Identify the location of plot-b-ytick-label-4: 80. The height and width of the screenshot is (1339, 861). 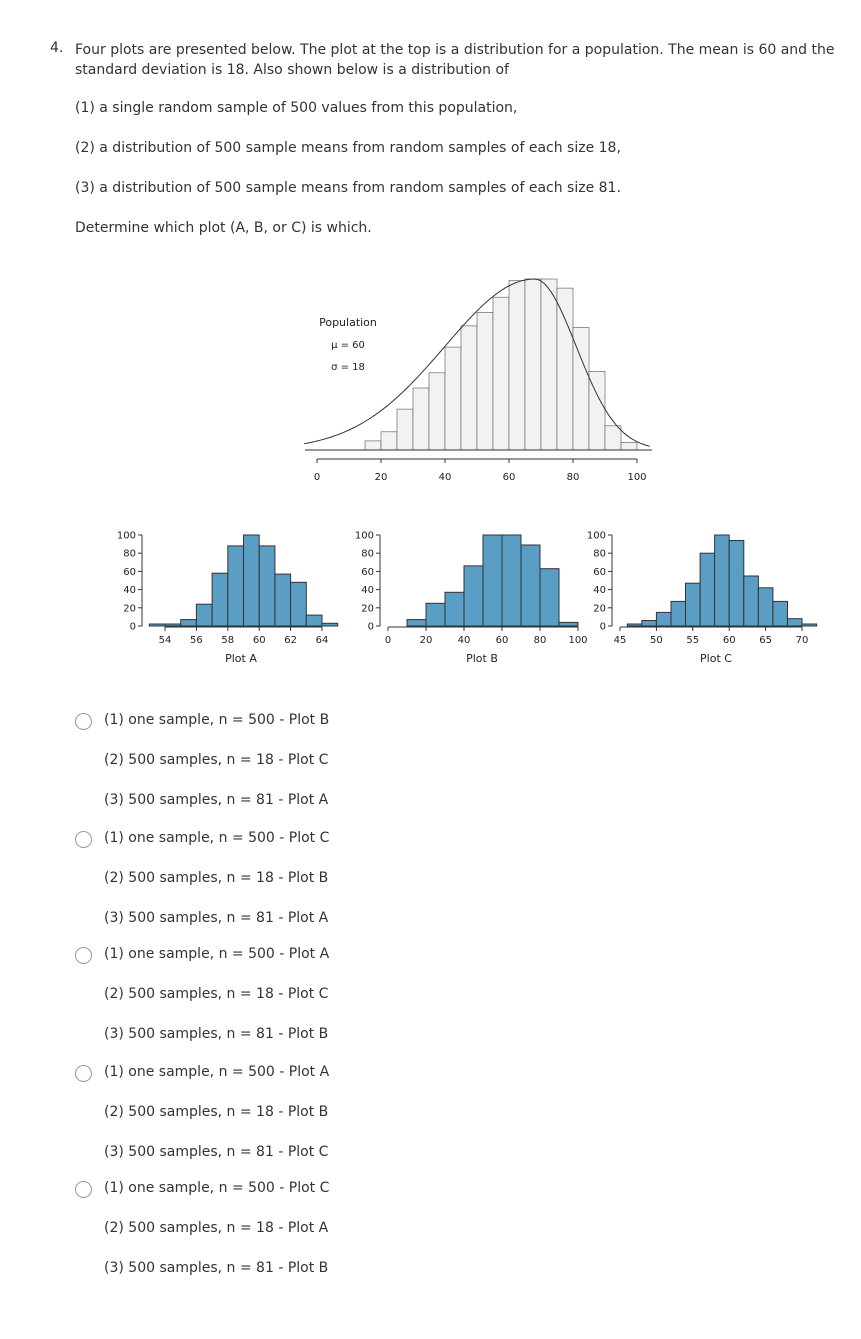
(367, 554).